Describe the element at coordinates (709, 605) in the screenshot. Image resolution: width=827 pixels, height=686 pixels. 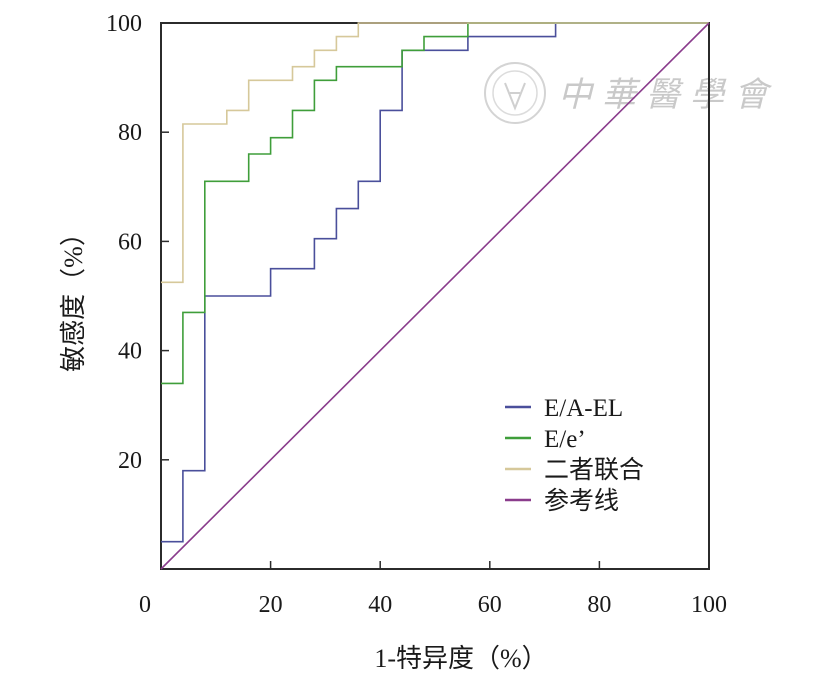
I see `x-tick-label: 100` at that location.